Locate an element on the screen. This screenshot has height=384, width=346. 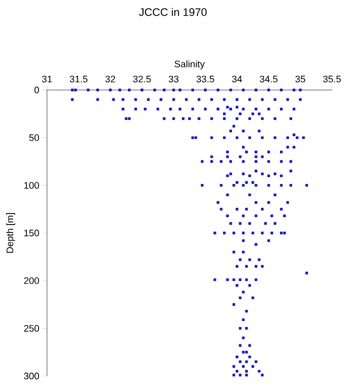
x-tick-label: 31 is located at coordinates (47, 79).